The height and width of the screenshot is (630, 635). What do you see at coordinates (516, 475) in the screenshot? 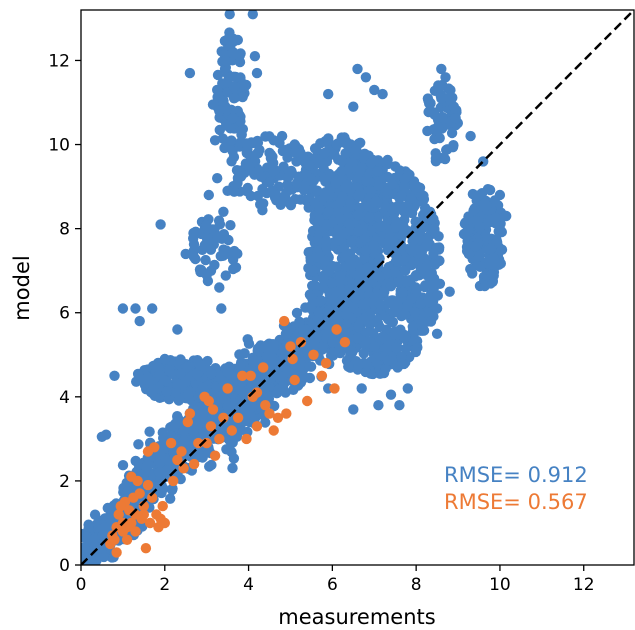
I see `rmse-annotation-blue: RMSE= 0.912` at bounding box center [516, 475].